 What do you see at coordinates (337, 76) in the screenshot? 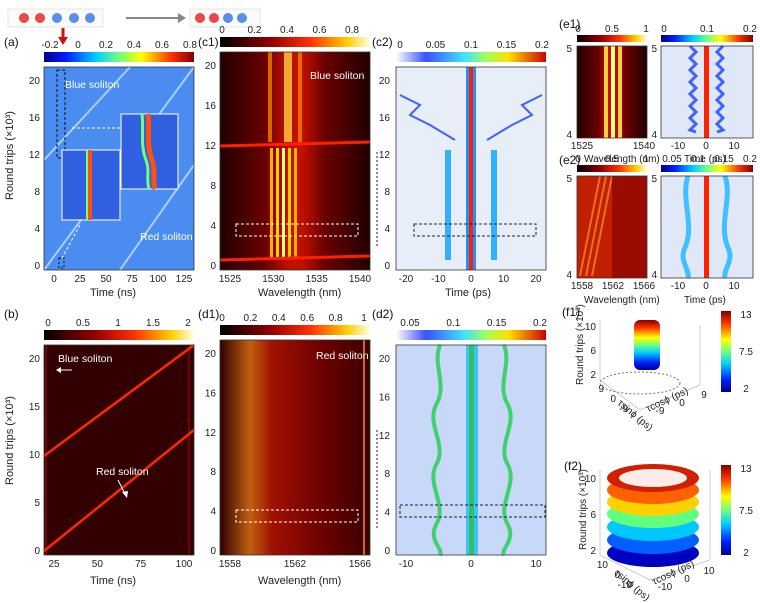
I see `label-blue-soliton-c1: Blue soliton` at bounding box center [337, 76].